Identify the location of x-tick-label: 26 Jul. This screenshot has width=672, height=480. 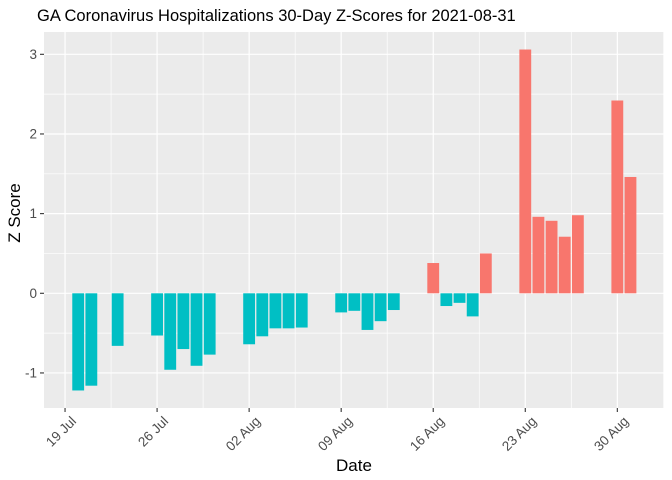
(153, 432).